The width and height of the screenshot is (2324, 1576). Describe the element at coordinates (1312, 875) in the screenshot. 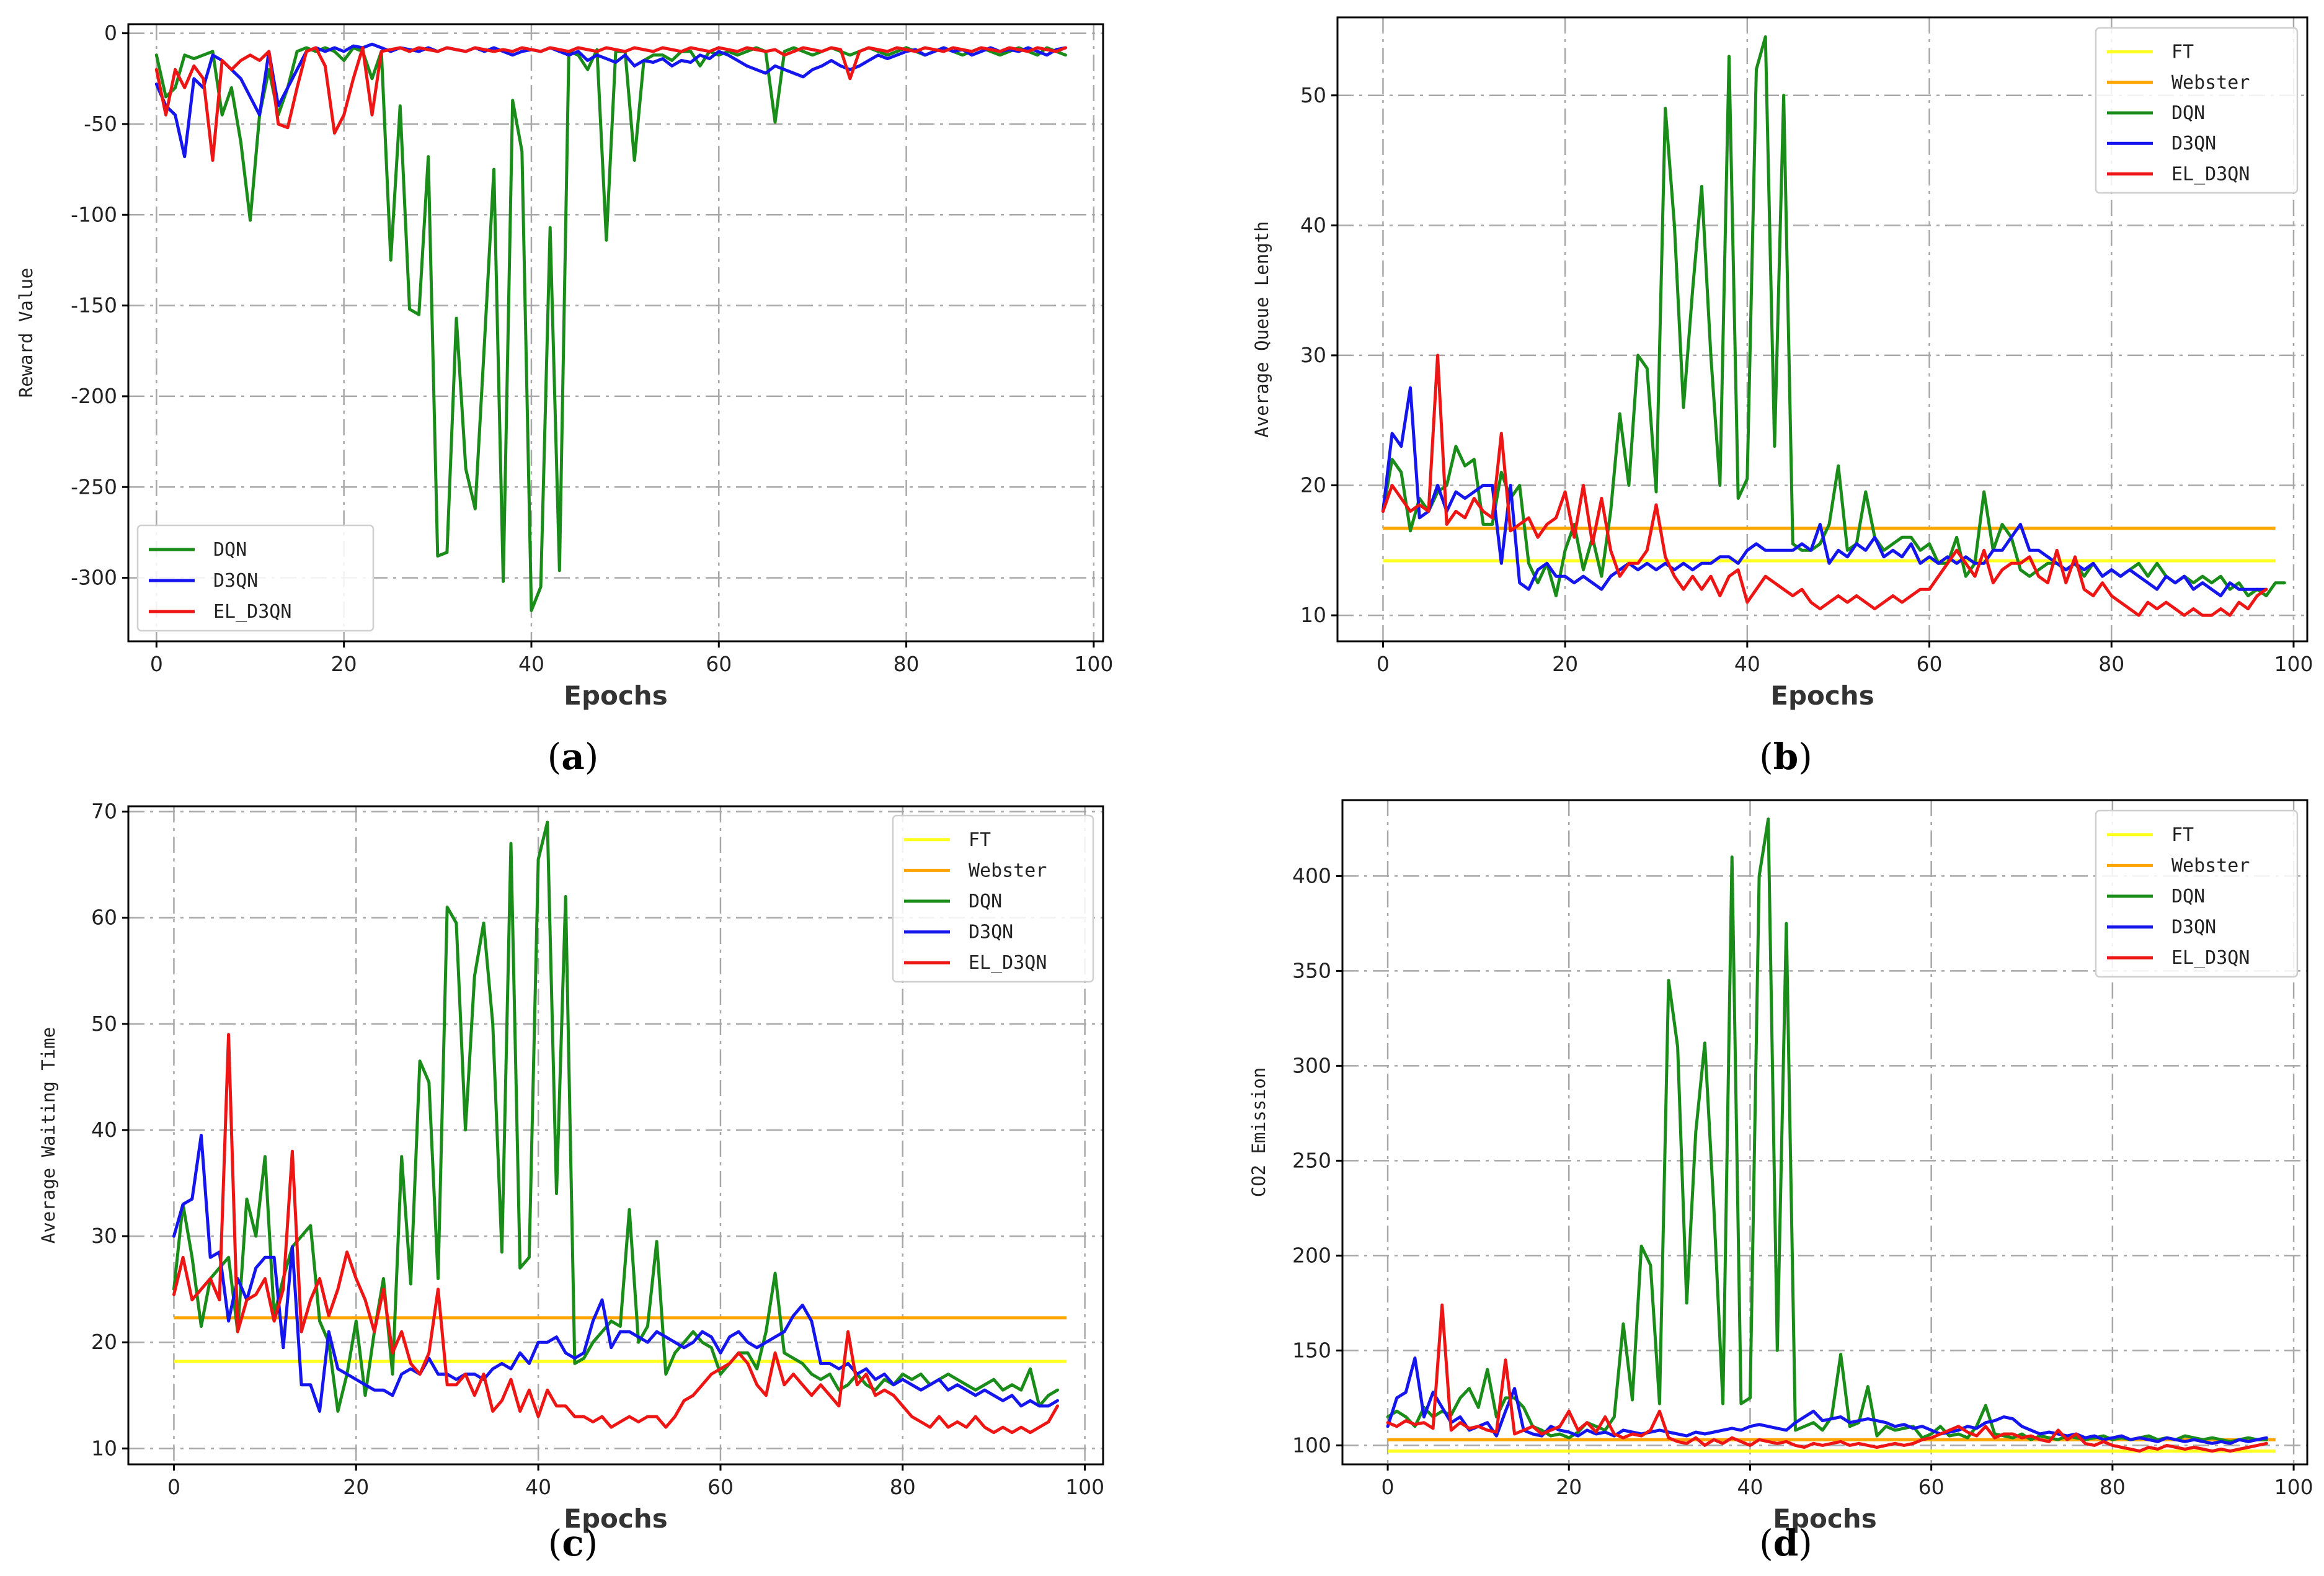

I see `y-tick-label: 400` at that location.